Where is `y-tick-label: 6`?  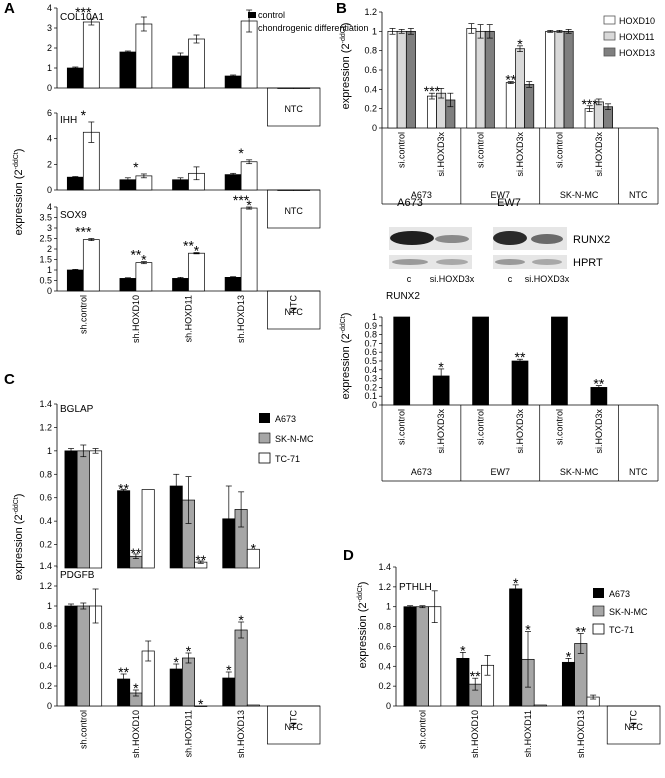 y-tick-label: 6 is located at coordinates (49, 113).